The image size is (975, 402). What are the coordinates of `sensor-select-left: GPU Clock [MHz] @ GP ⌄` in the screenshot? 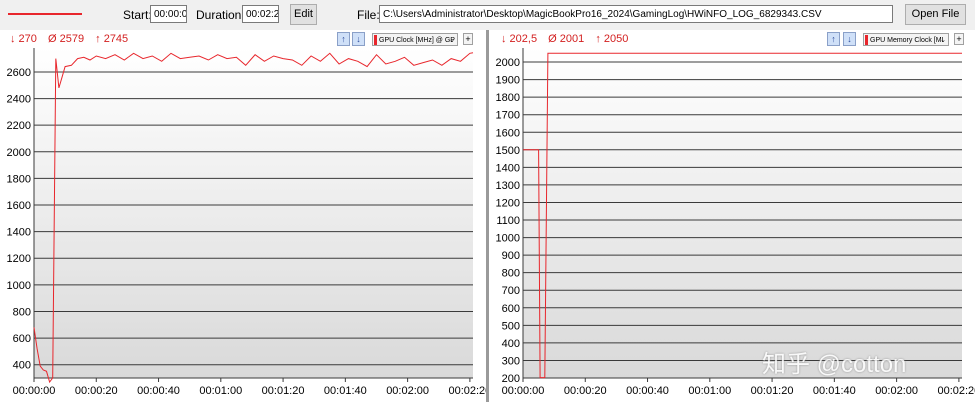 It's located at (415, 39).